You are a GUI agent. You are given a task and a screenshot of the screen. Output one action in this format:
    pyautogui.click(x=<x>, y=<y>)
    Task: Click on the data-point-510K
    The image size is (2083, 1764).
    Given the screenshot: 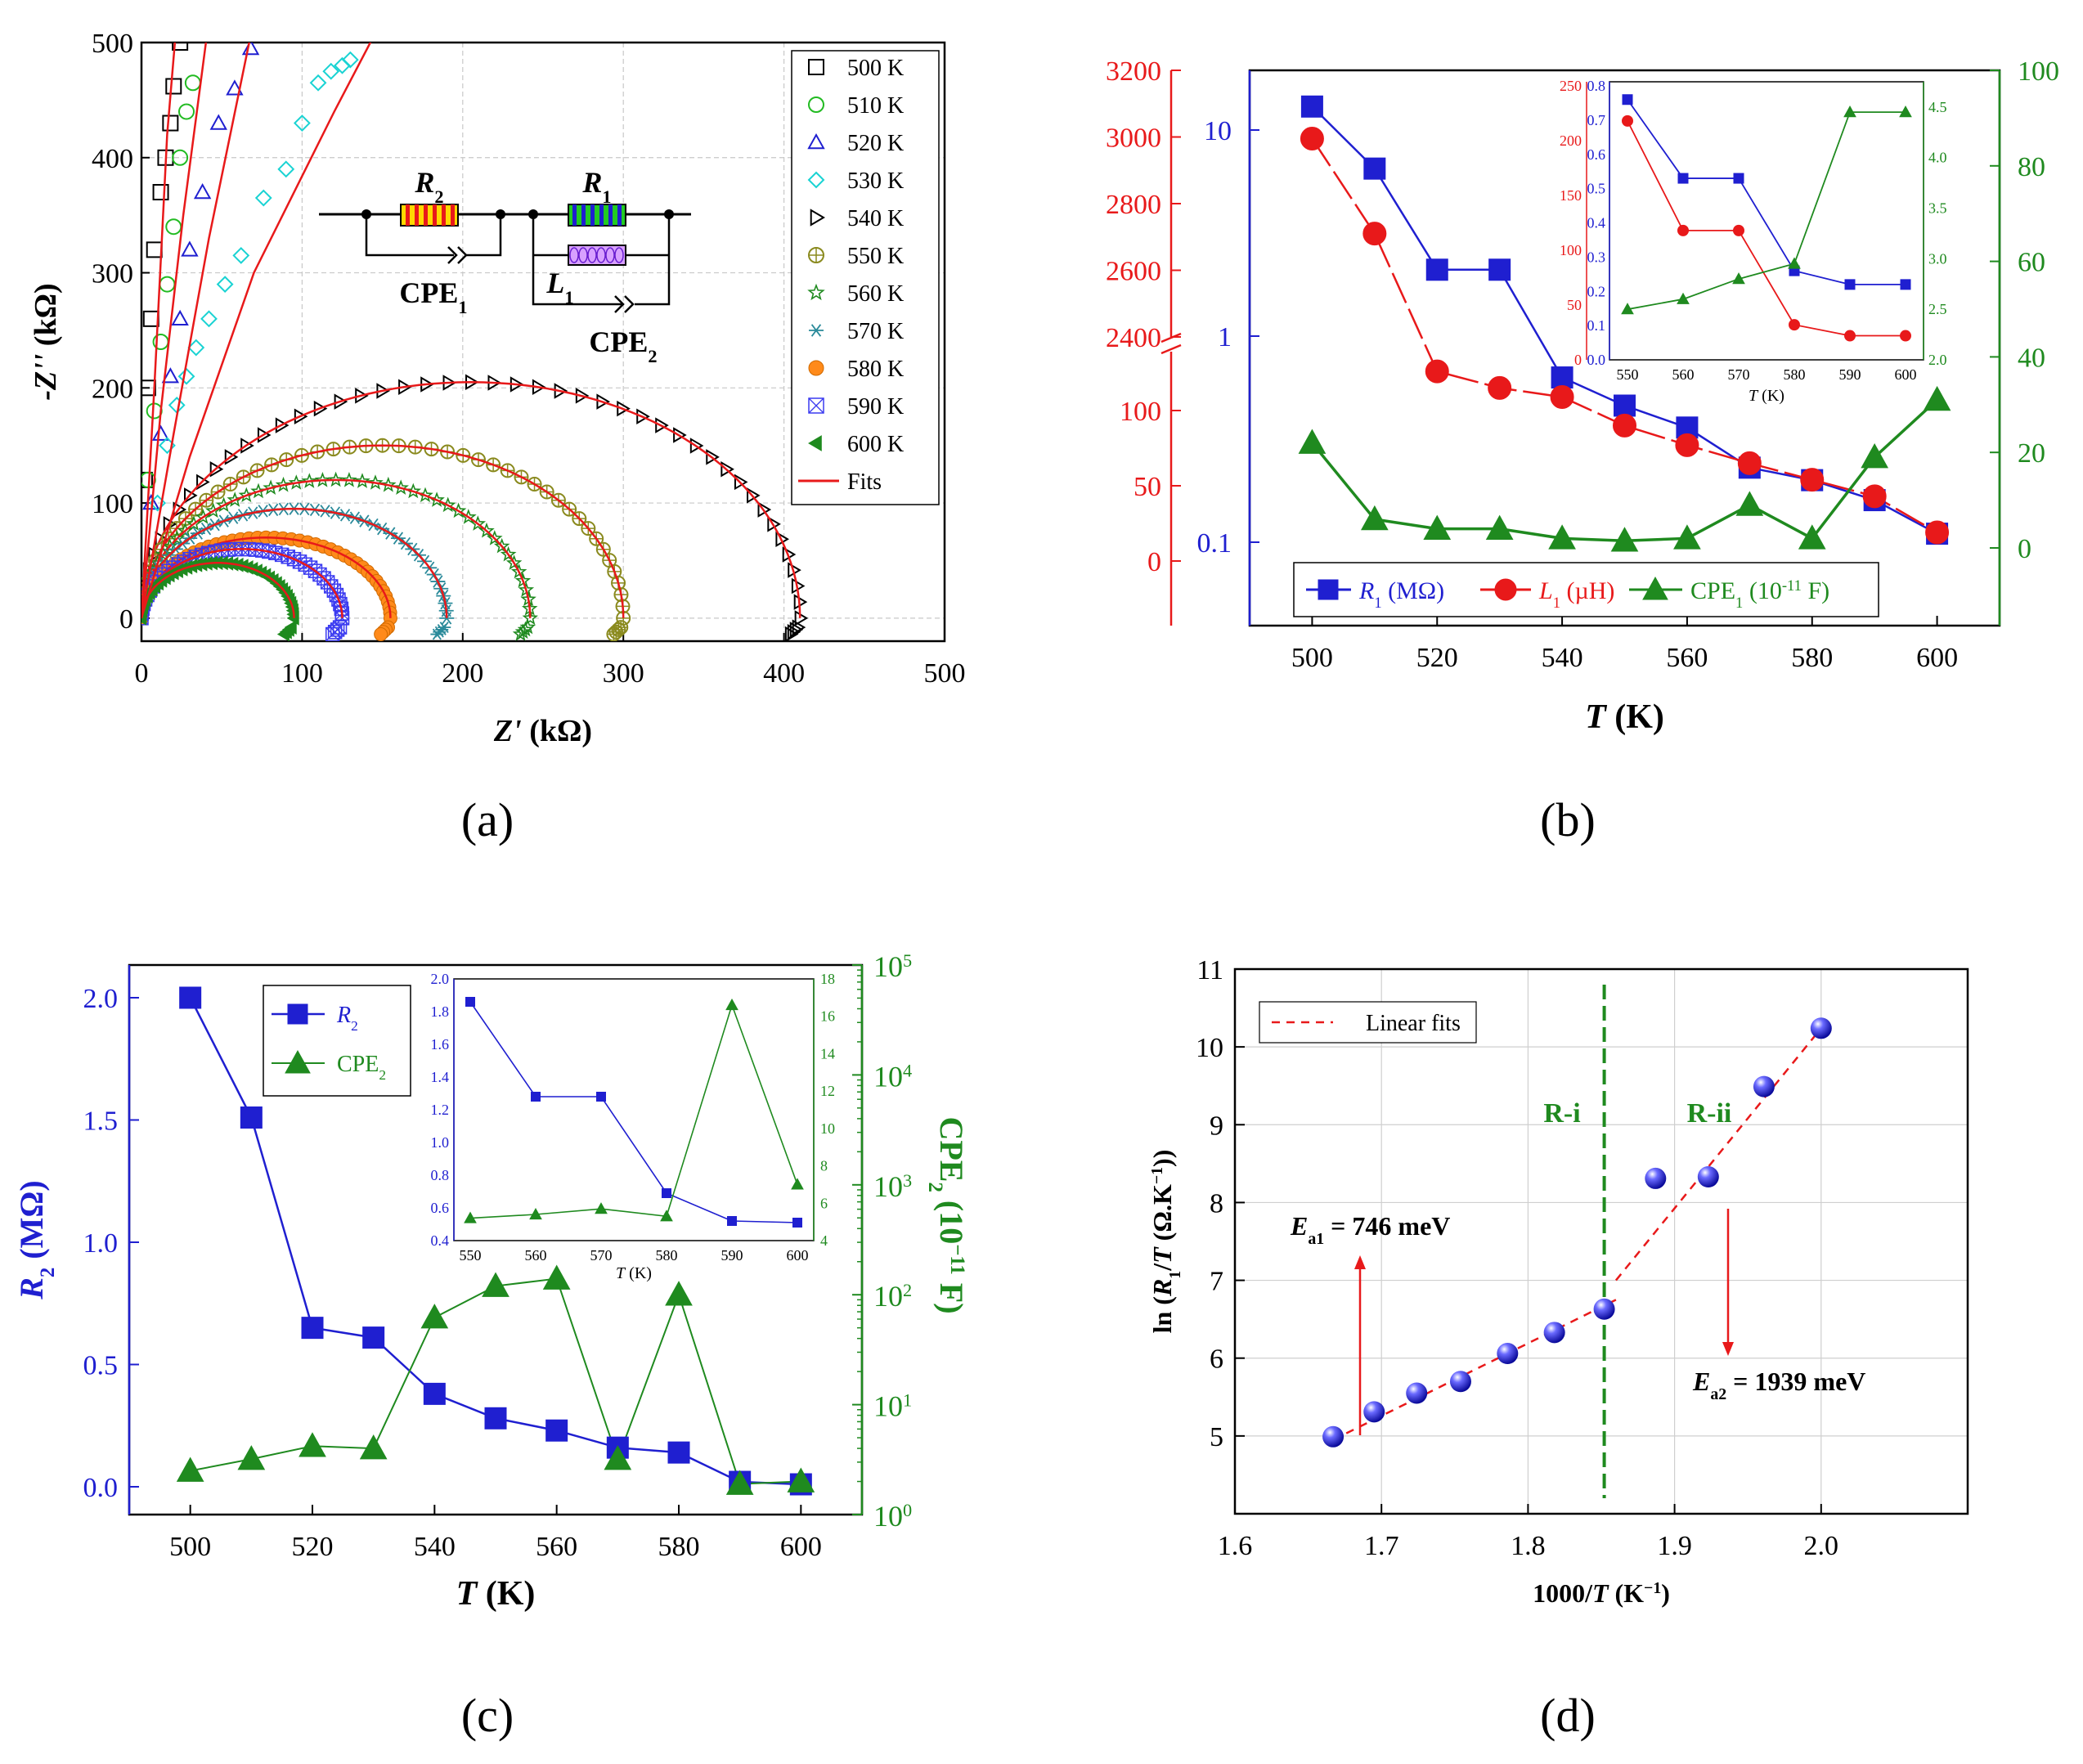 What is the action you would take?
    pyautogui.click(x=173, y=227)
    